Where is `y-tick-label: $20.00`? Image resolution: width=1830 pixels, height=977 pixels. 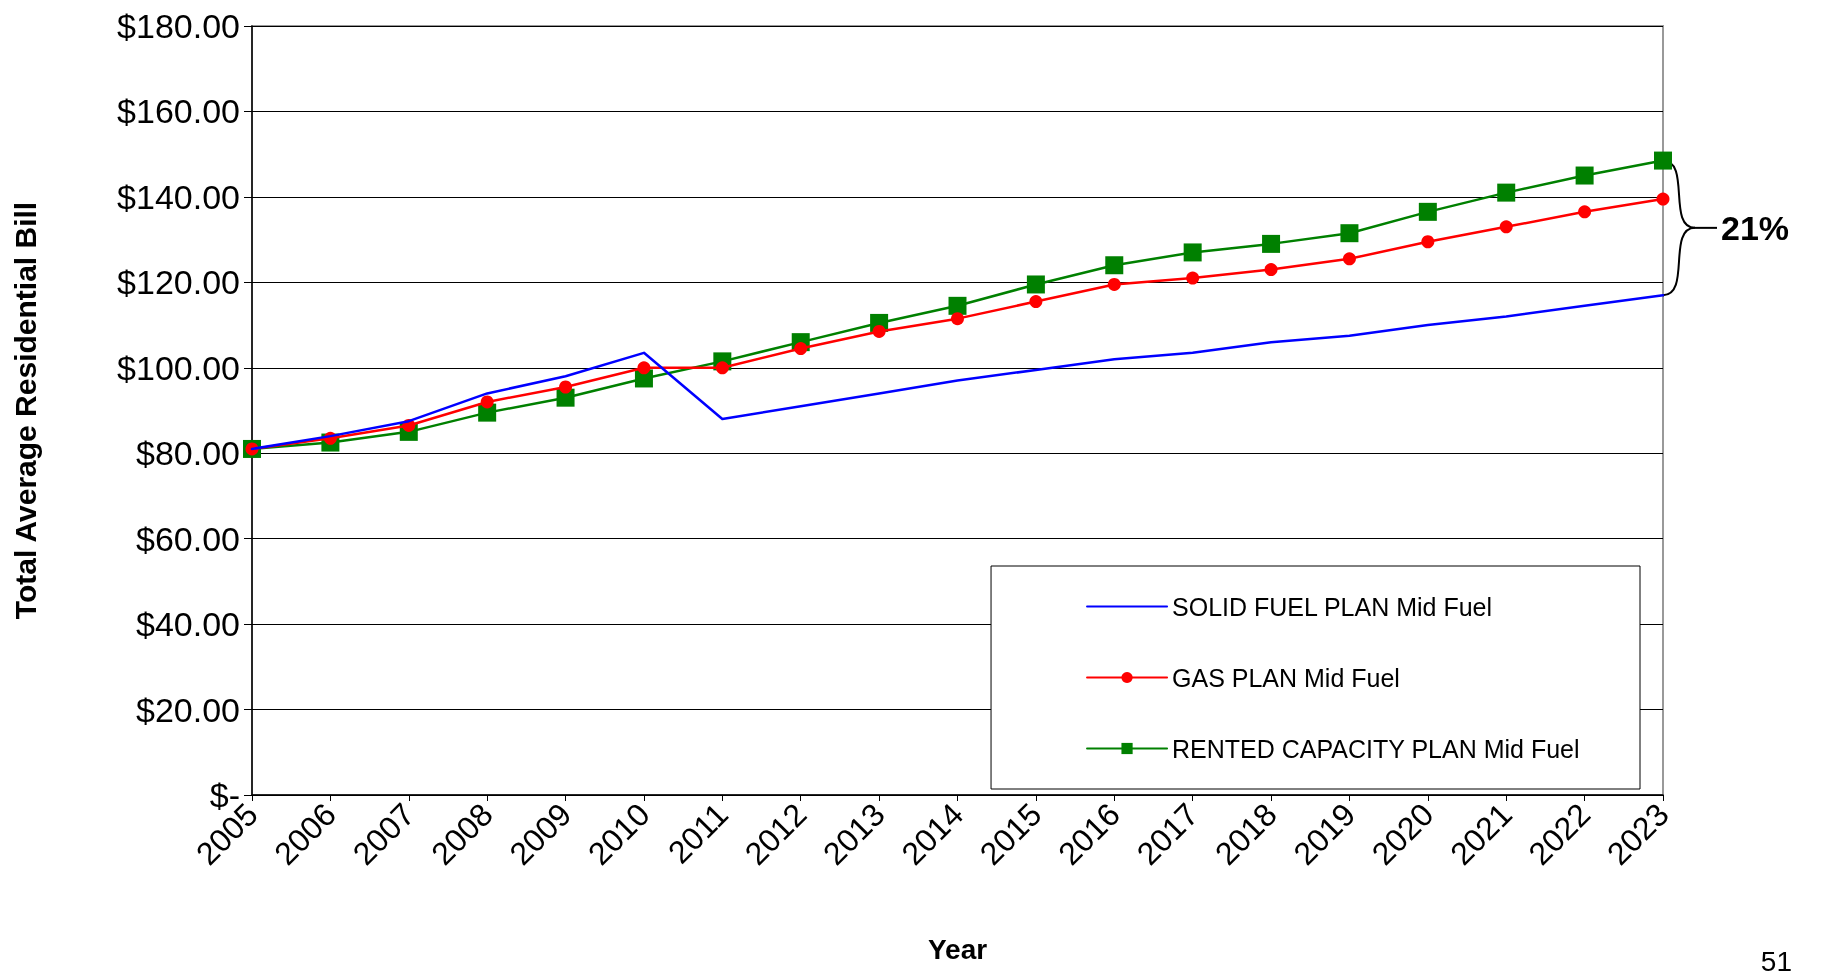
y-tick-label: $20.00 is located at coordinates (188, 709).